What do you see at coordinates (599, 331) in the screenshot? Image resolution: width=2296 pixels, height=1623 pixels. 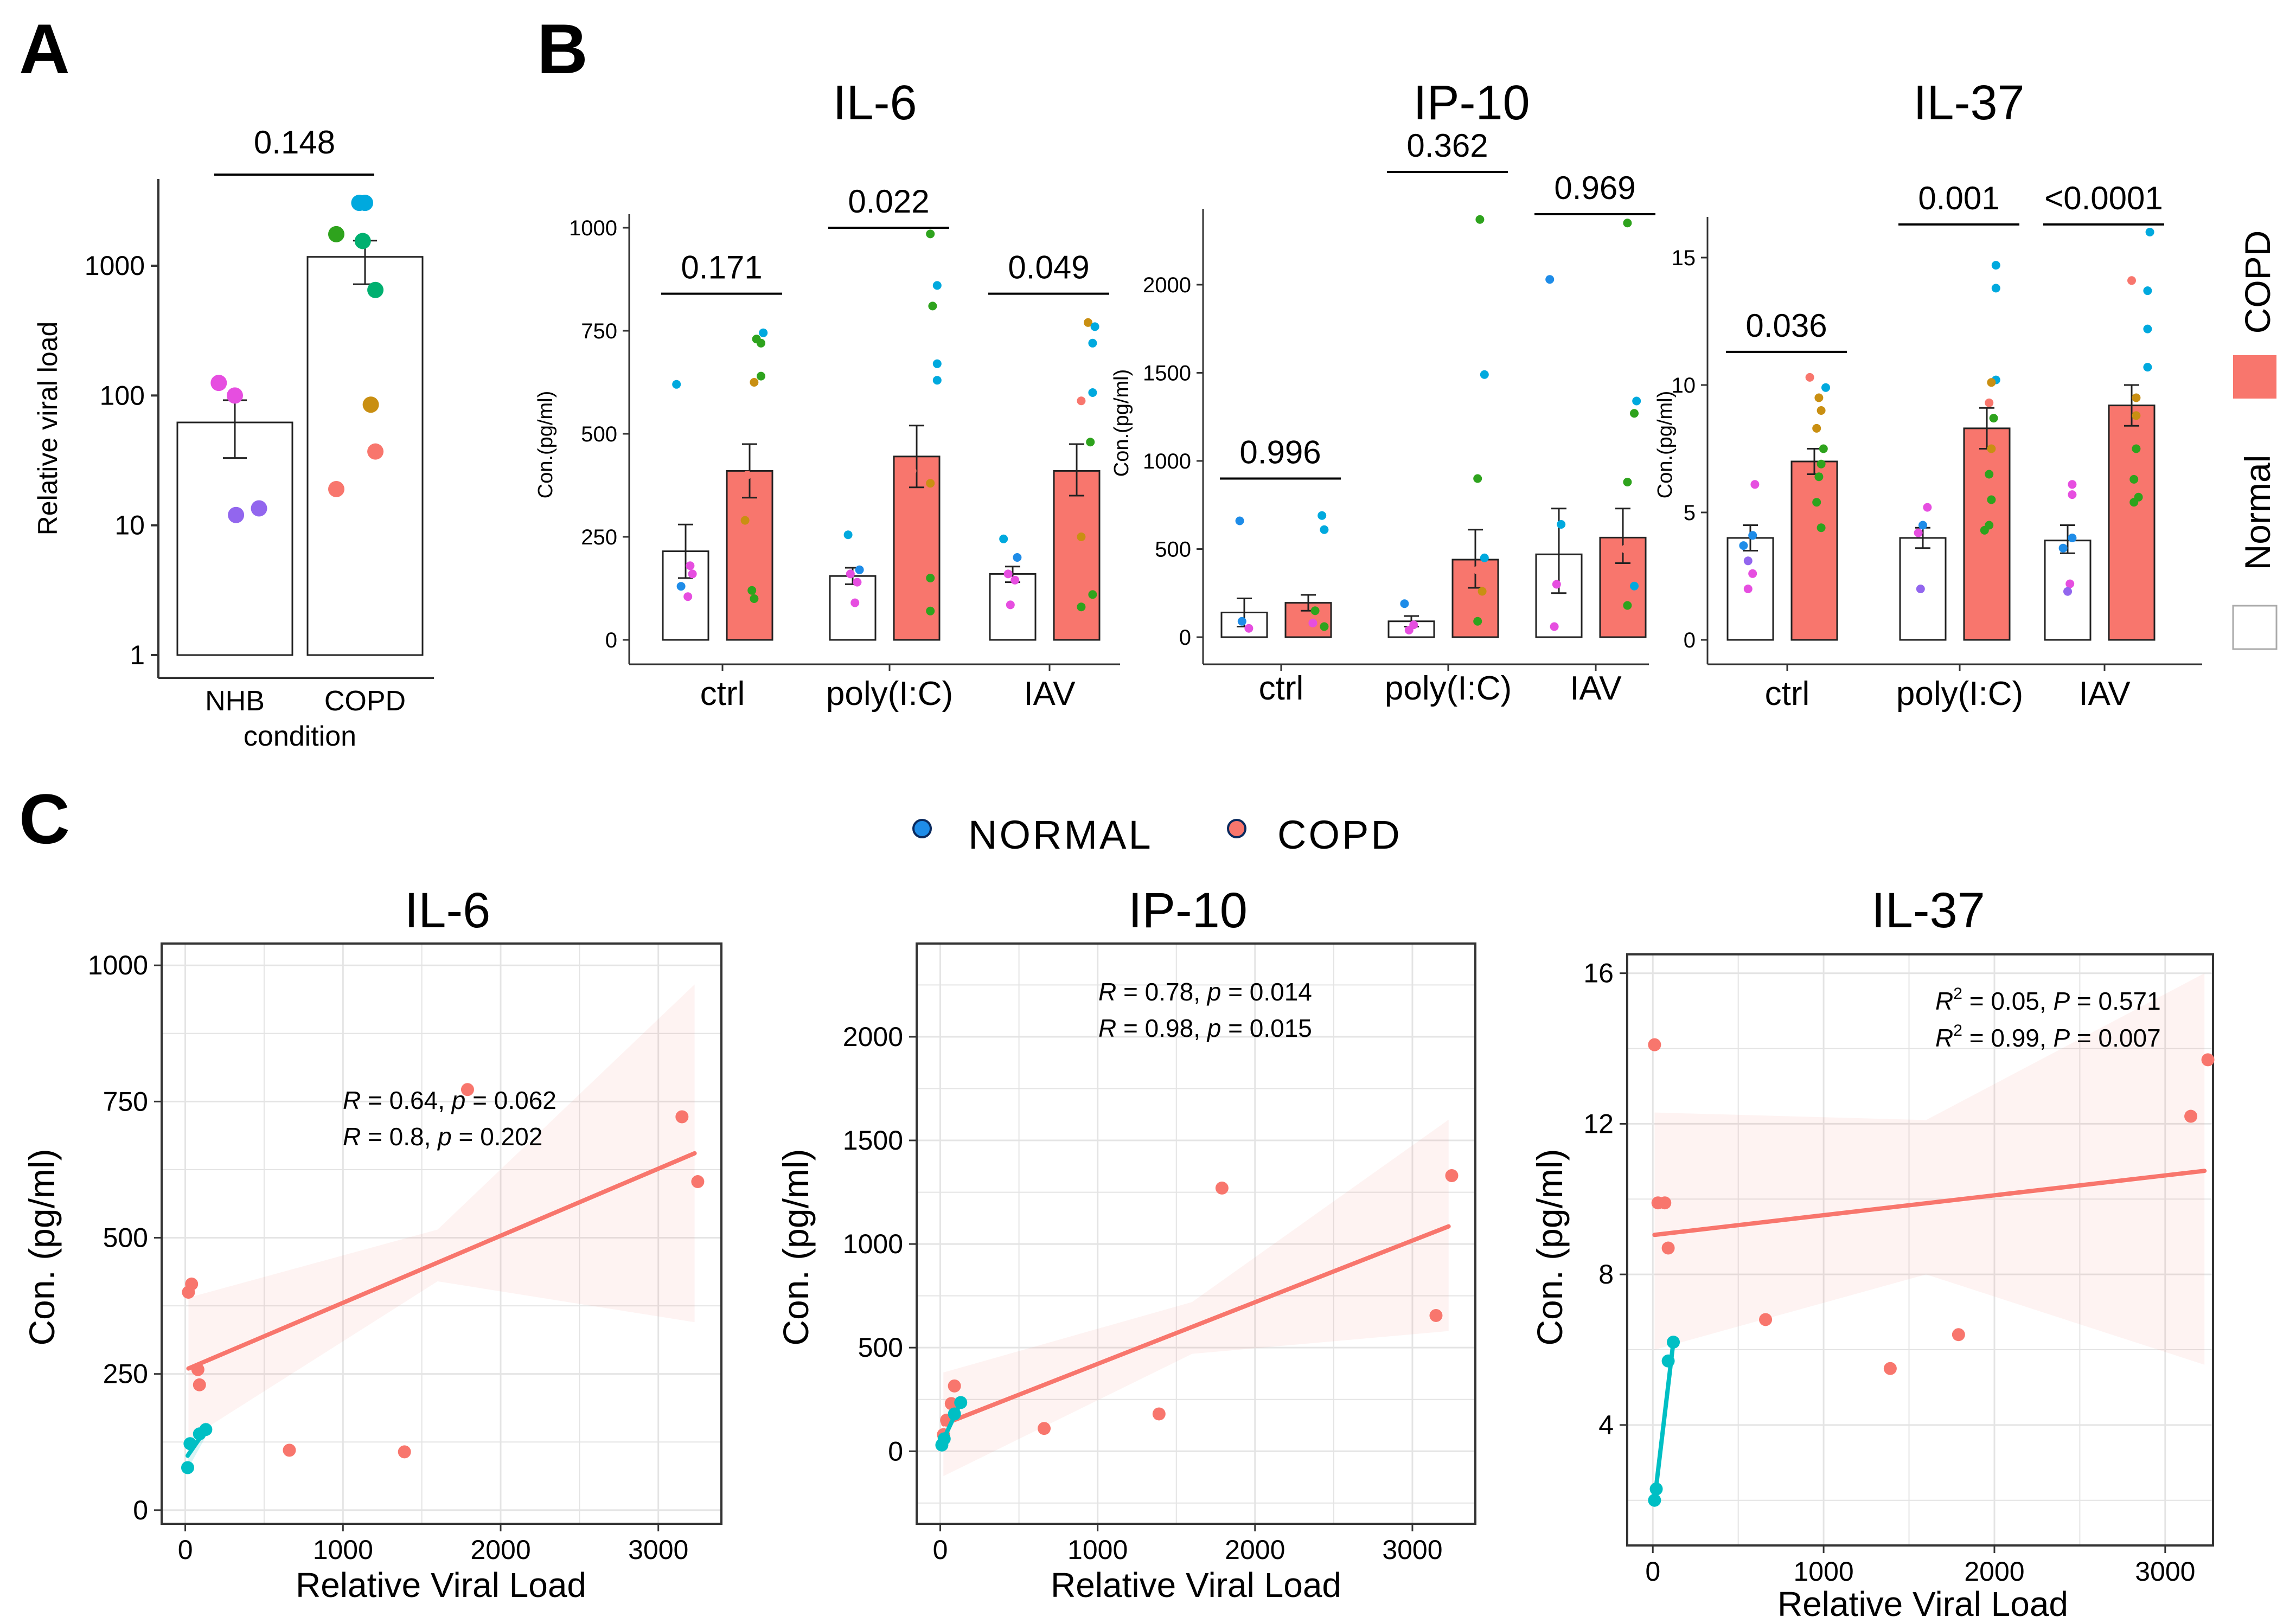 I see `panel-b-il6-ytick-label: 750` at bounding box center [599, 331].